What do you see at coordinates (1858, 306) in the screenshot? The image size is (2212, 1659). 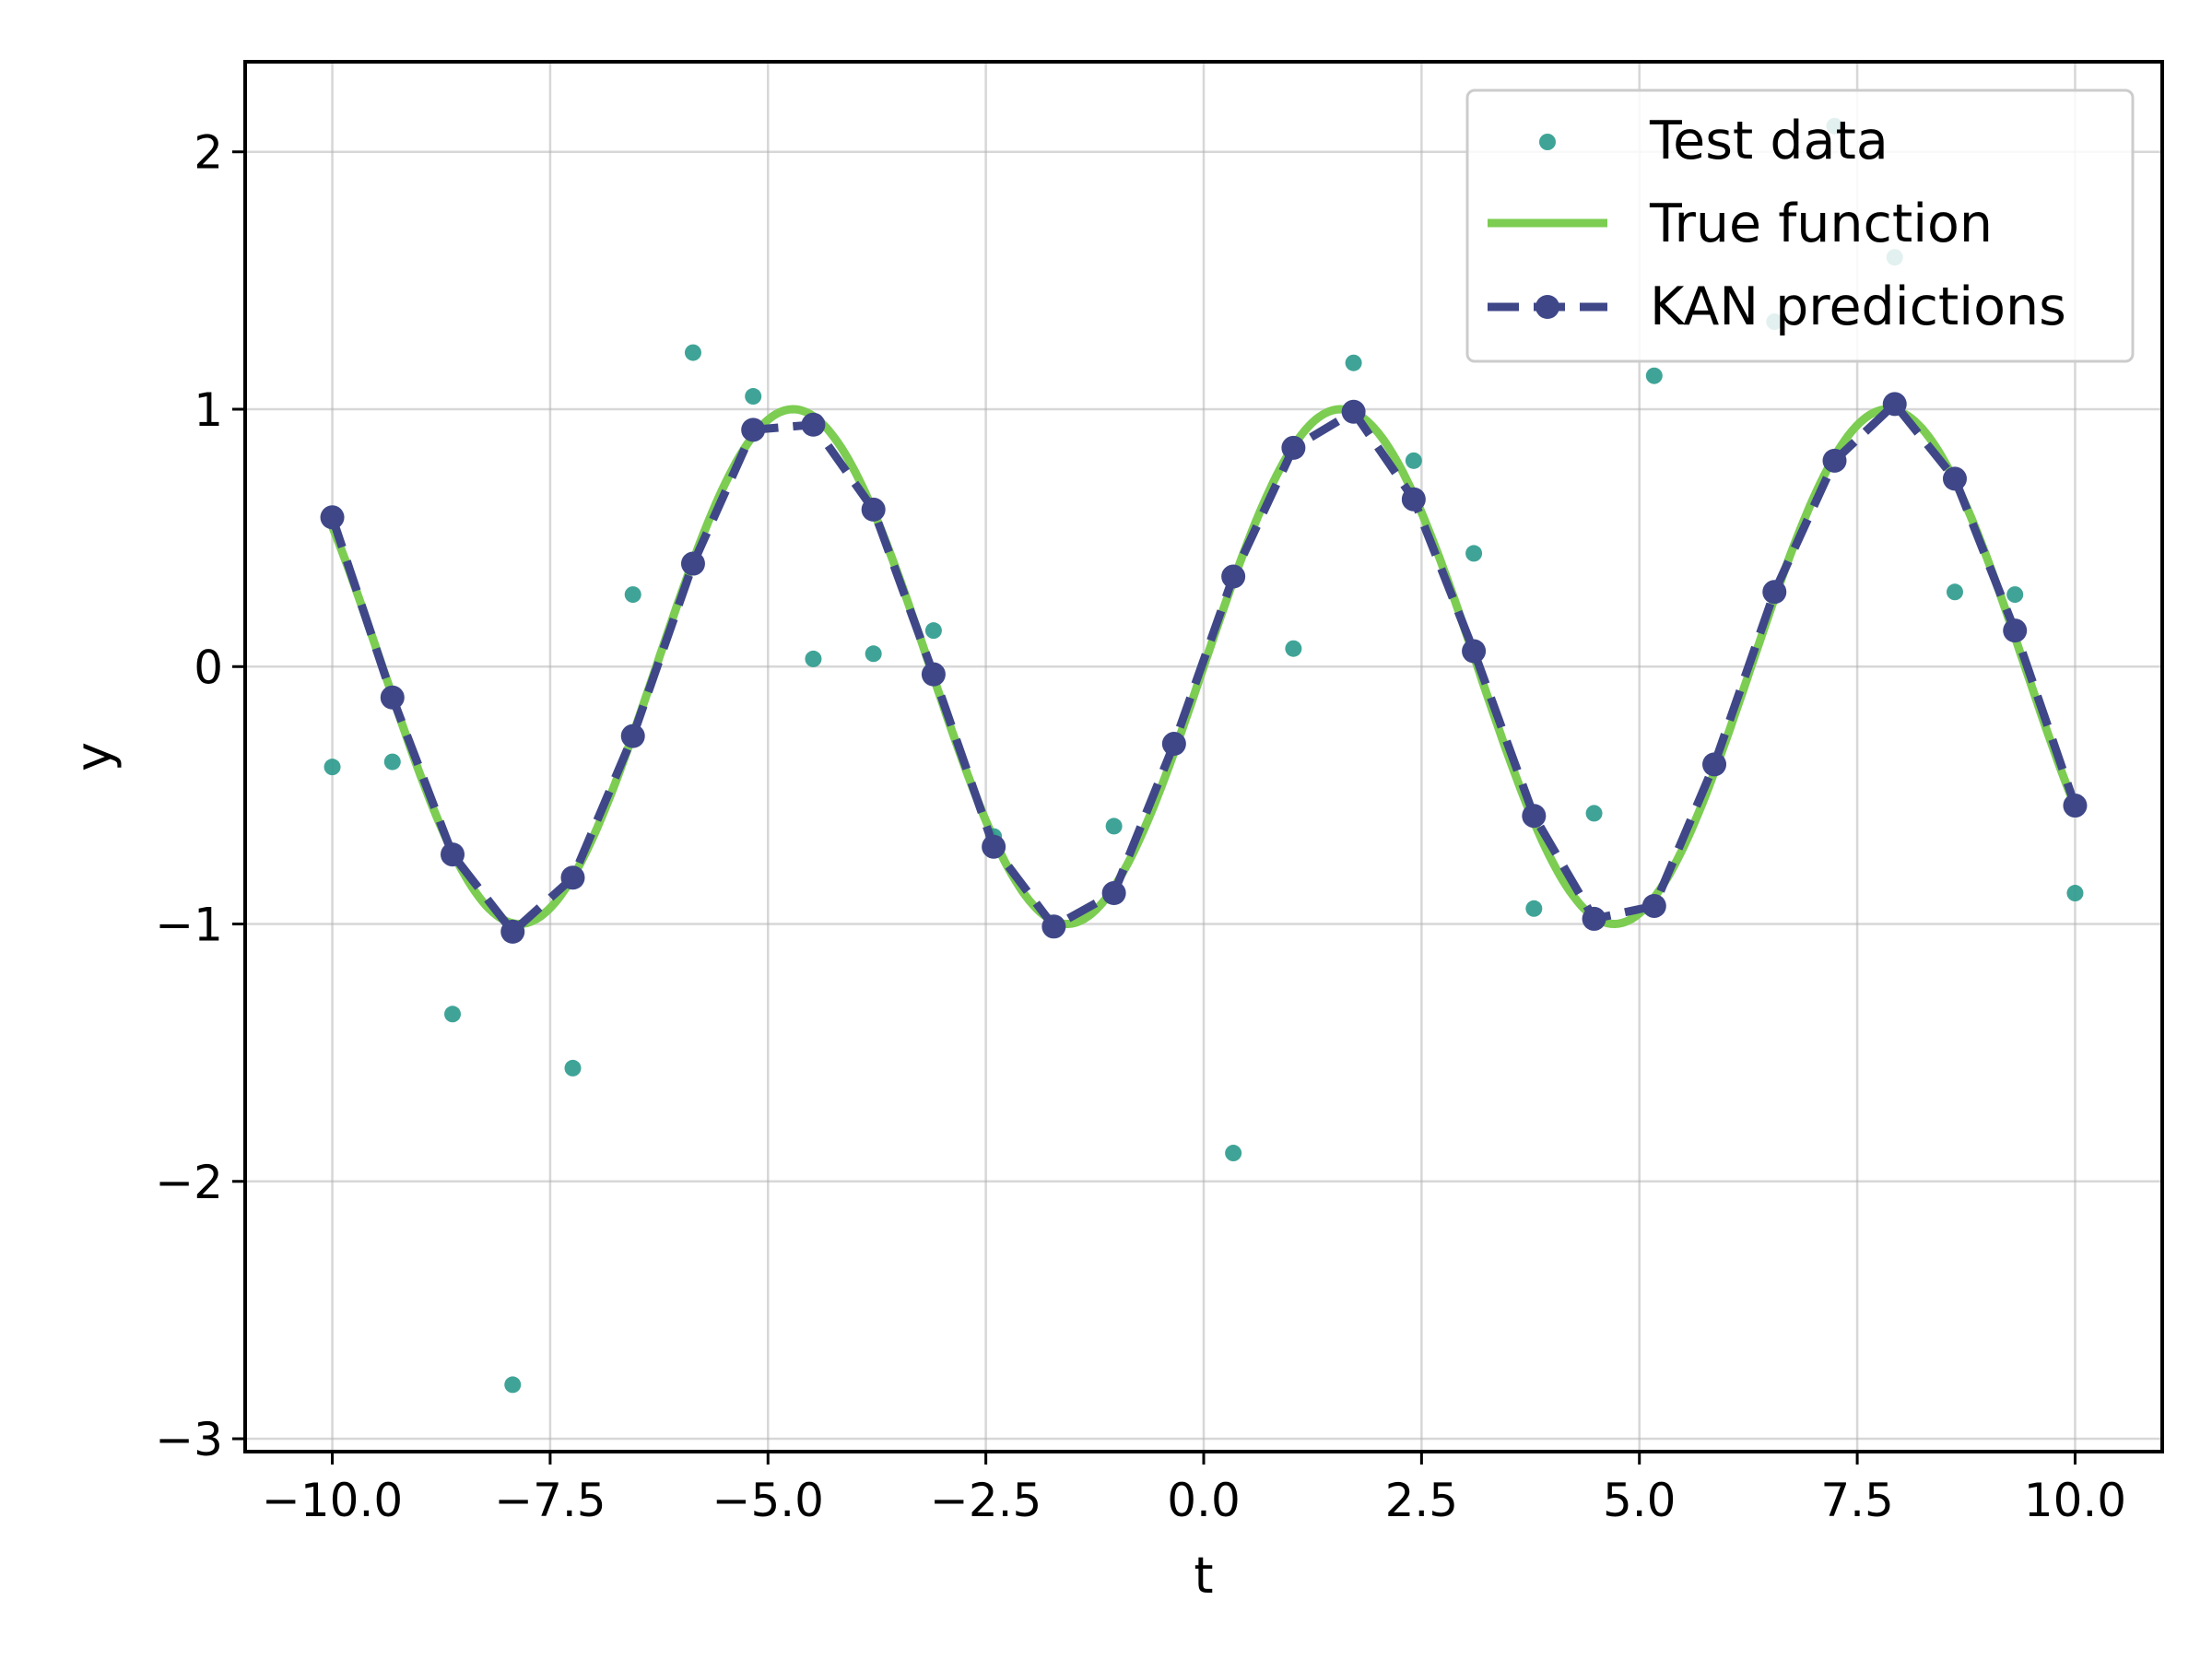 I see `legend-label-kan-predictions: KAN predictions` at bounding box center [1858, 306].